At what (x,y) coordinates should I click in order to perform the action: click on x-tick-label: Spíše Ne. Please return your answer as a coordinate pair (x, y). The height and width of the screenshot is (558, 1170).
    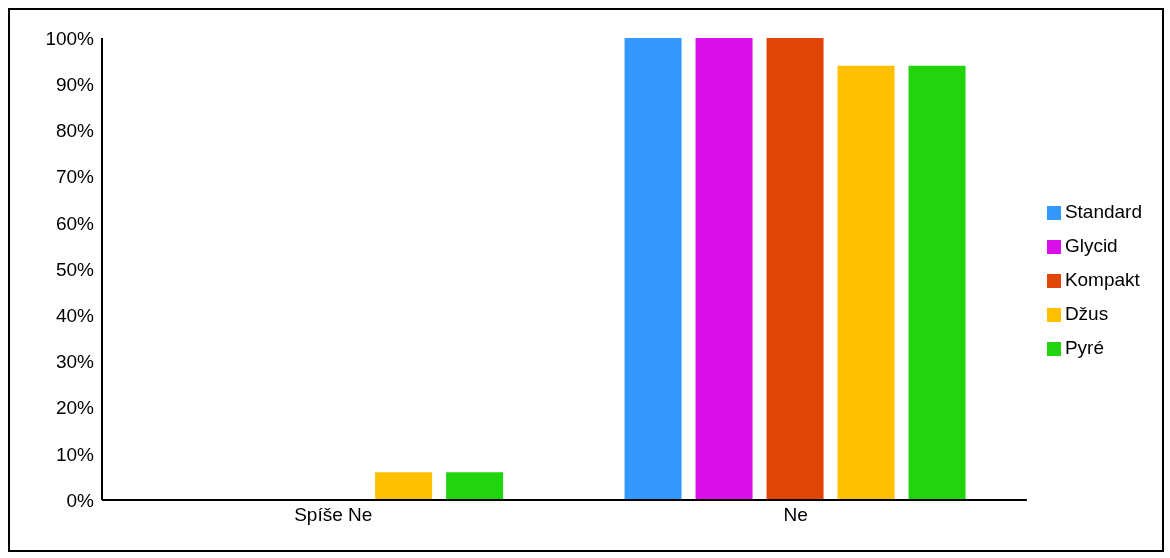
    Looking at the image, I should click on (333, 515).